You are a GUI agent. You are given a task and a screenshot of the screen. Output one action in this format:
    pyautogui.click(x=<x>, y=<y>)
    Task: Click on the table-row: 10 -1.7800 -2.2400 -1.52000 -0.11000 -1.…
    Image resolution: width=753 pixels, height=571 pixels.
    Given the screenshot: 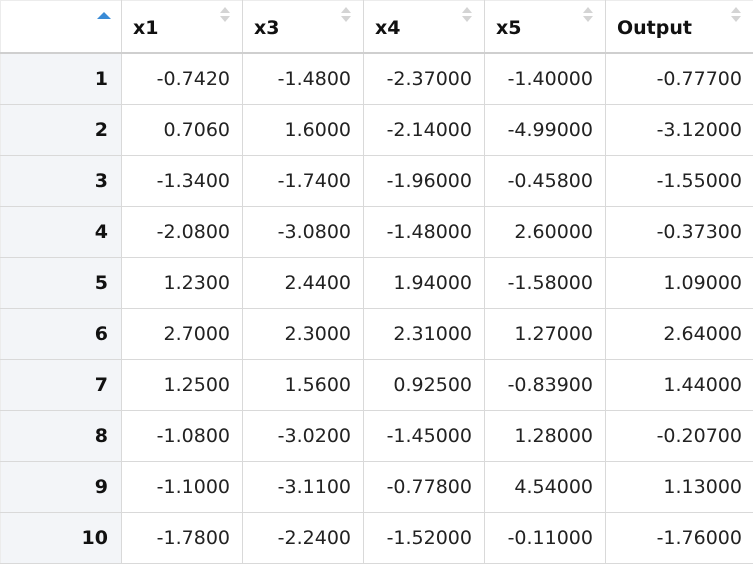 What is the action you would take?
    pyautogui.click(x=376, y=538)
    